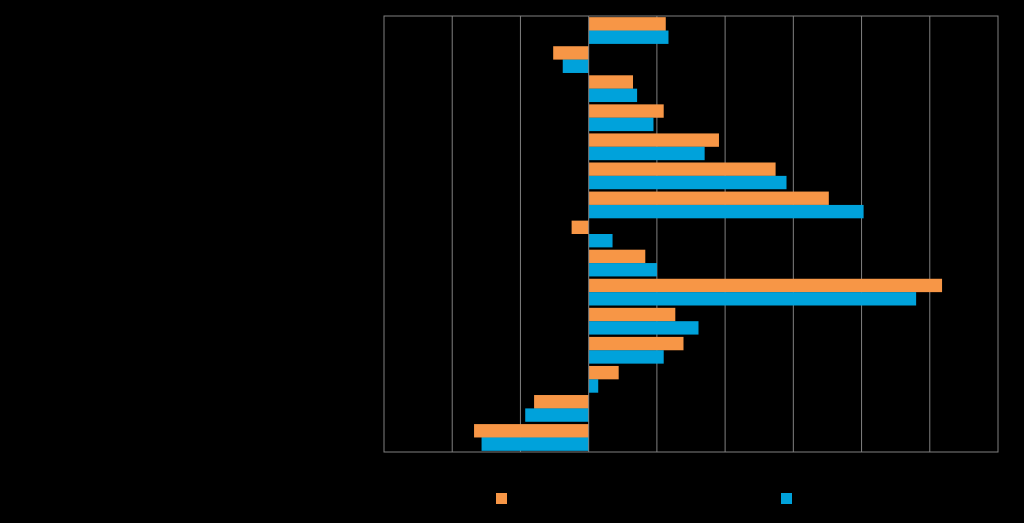 The image size is (1024, 523). I want to click on bar-s1-c6, so click(726, 211).